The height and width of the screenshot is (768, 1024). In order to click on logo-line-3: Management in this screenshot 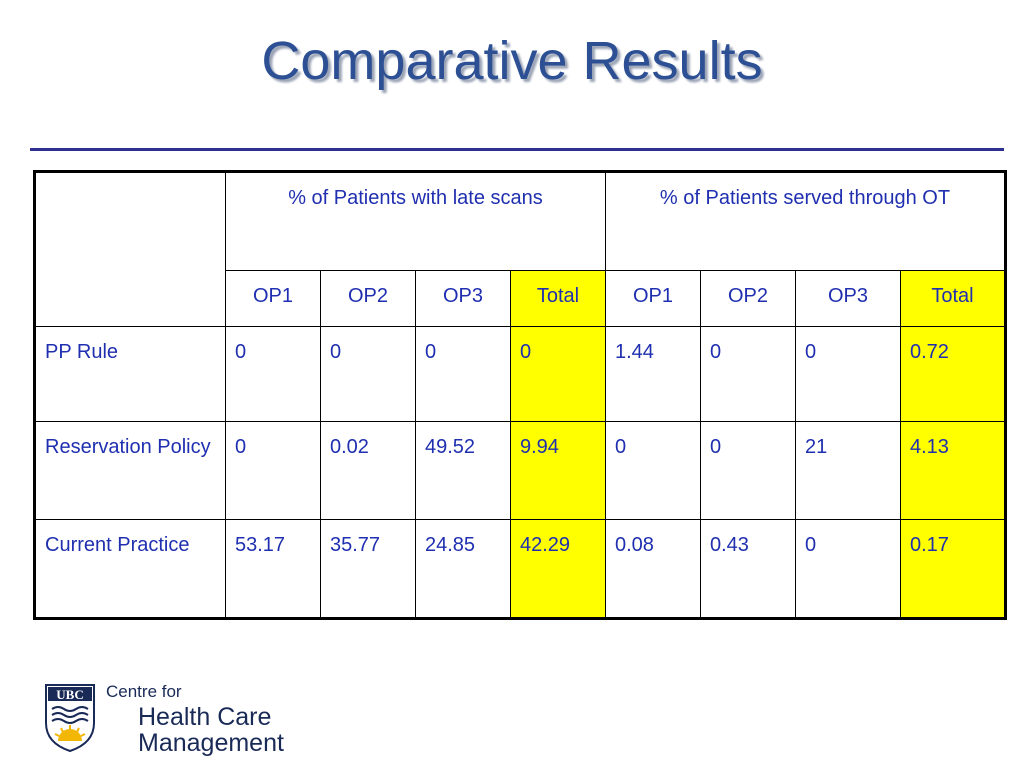, I will do `click(211, 743)`.